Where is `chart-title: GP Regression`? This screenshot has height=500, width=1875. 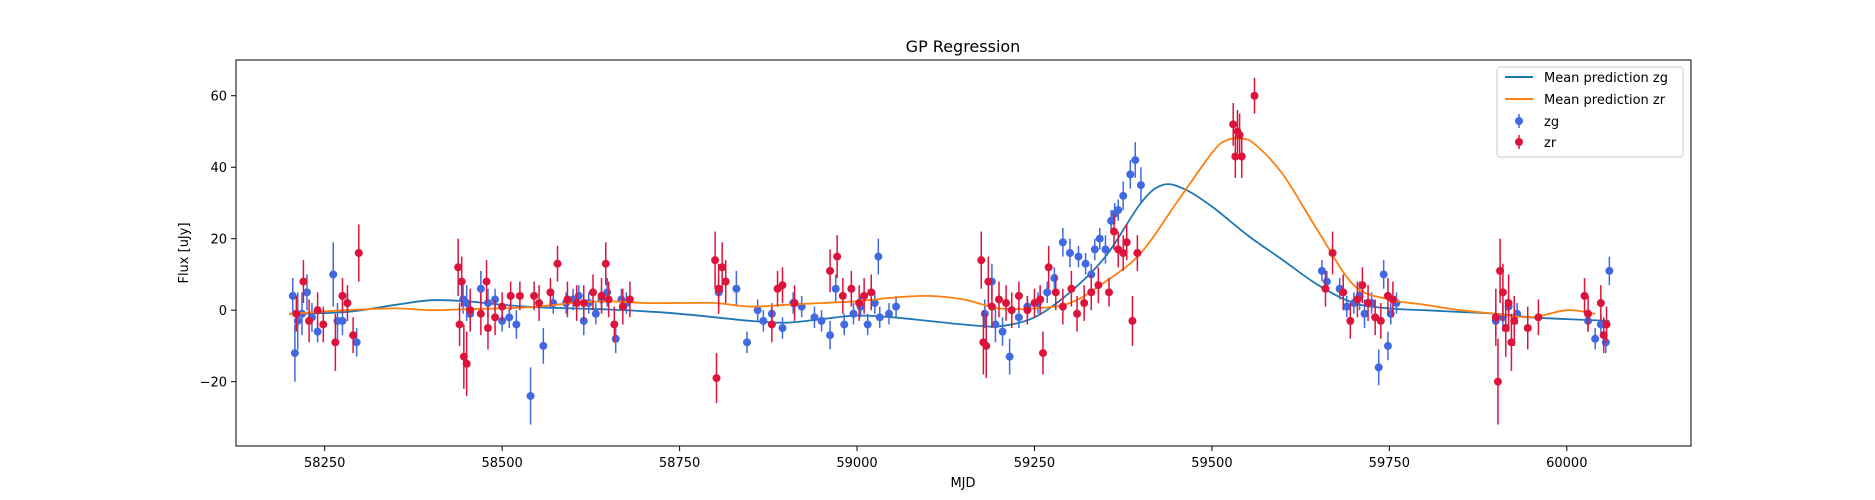
chart-title: GP Regression is located at coordinates (963, 46).